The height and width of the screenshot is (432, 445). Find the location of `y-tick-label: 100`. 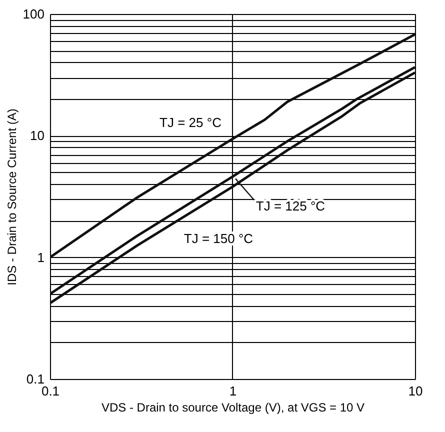

y-tick-label: 100 is located at coordinates (33, 14).